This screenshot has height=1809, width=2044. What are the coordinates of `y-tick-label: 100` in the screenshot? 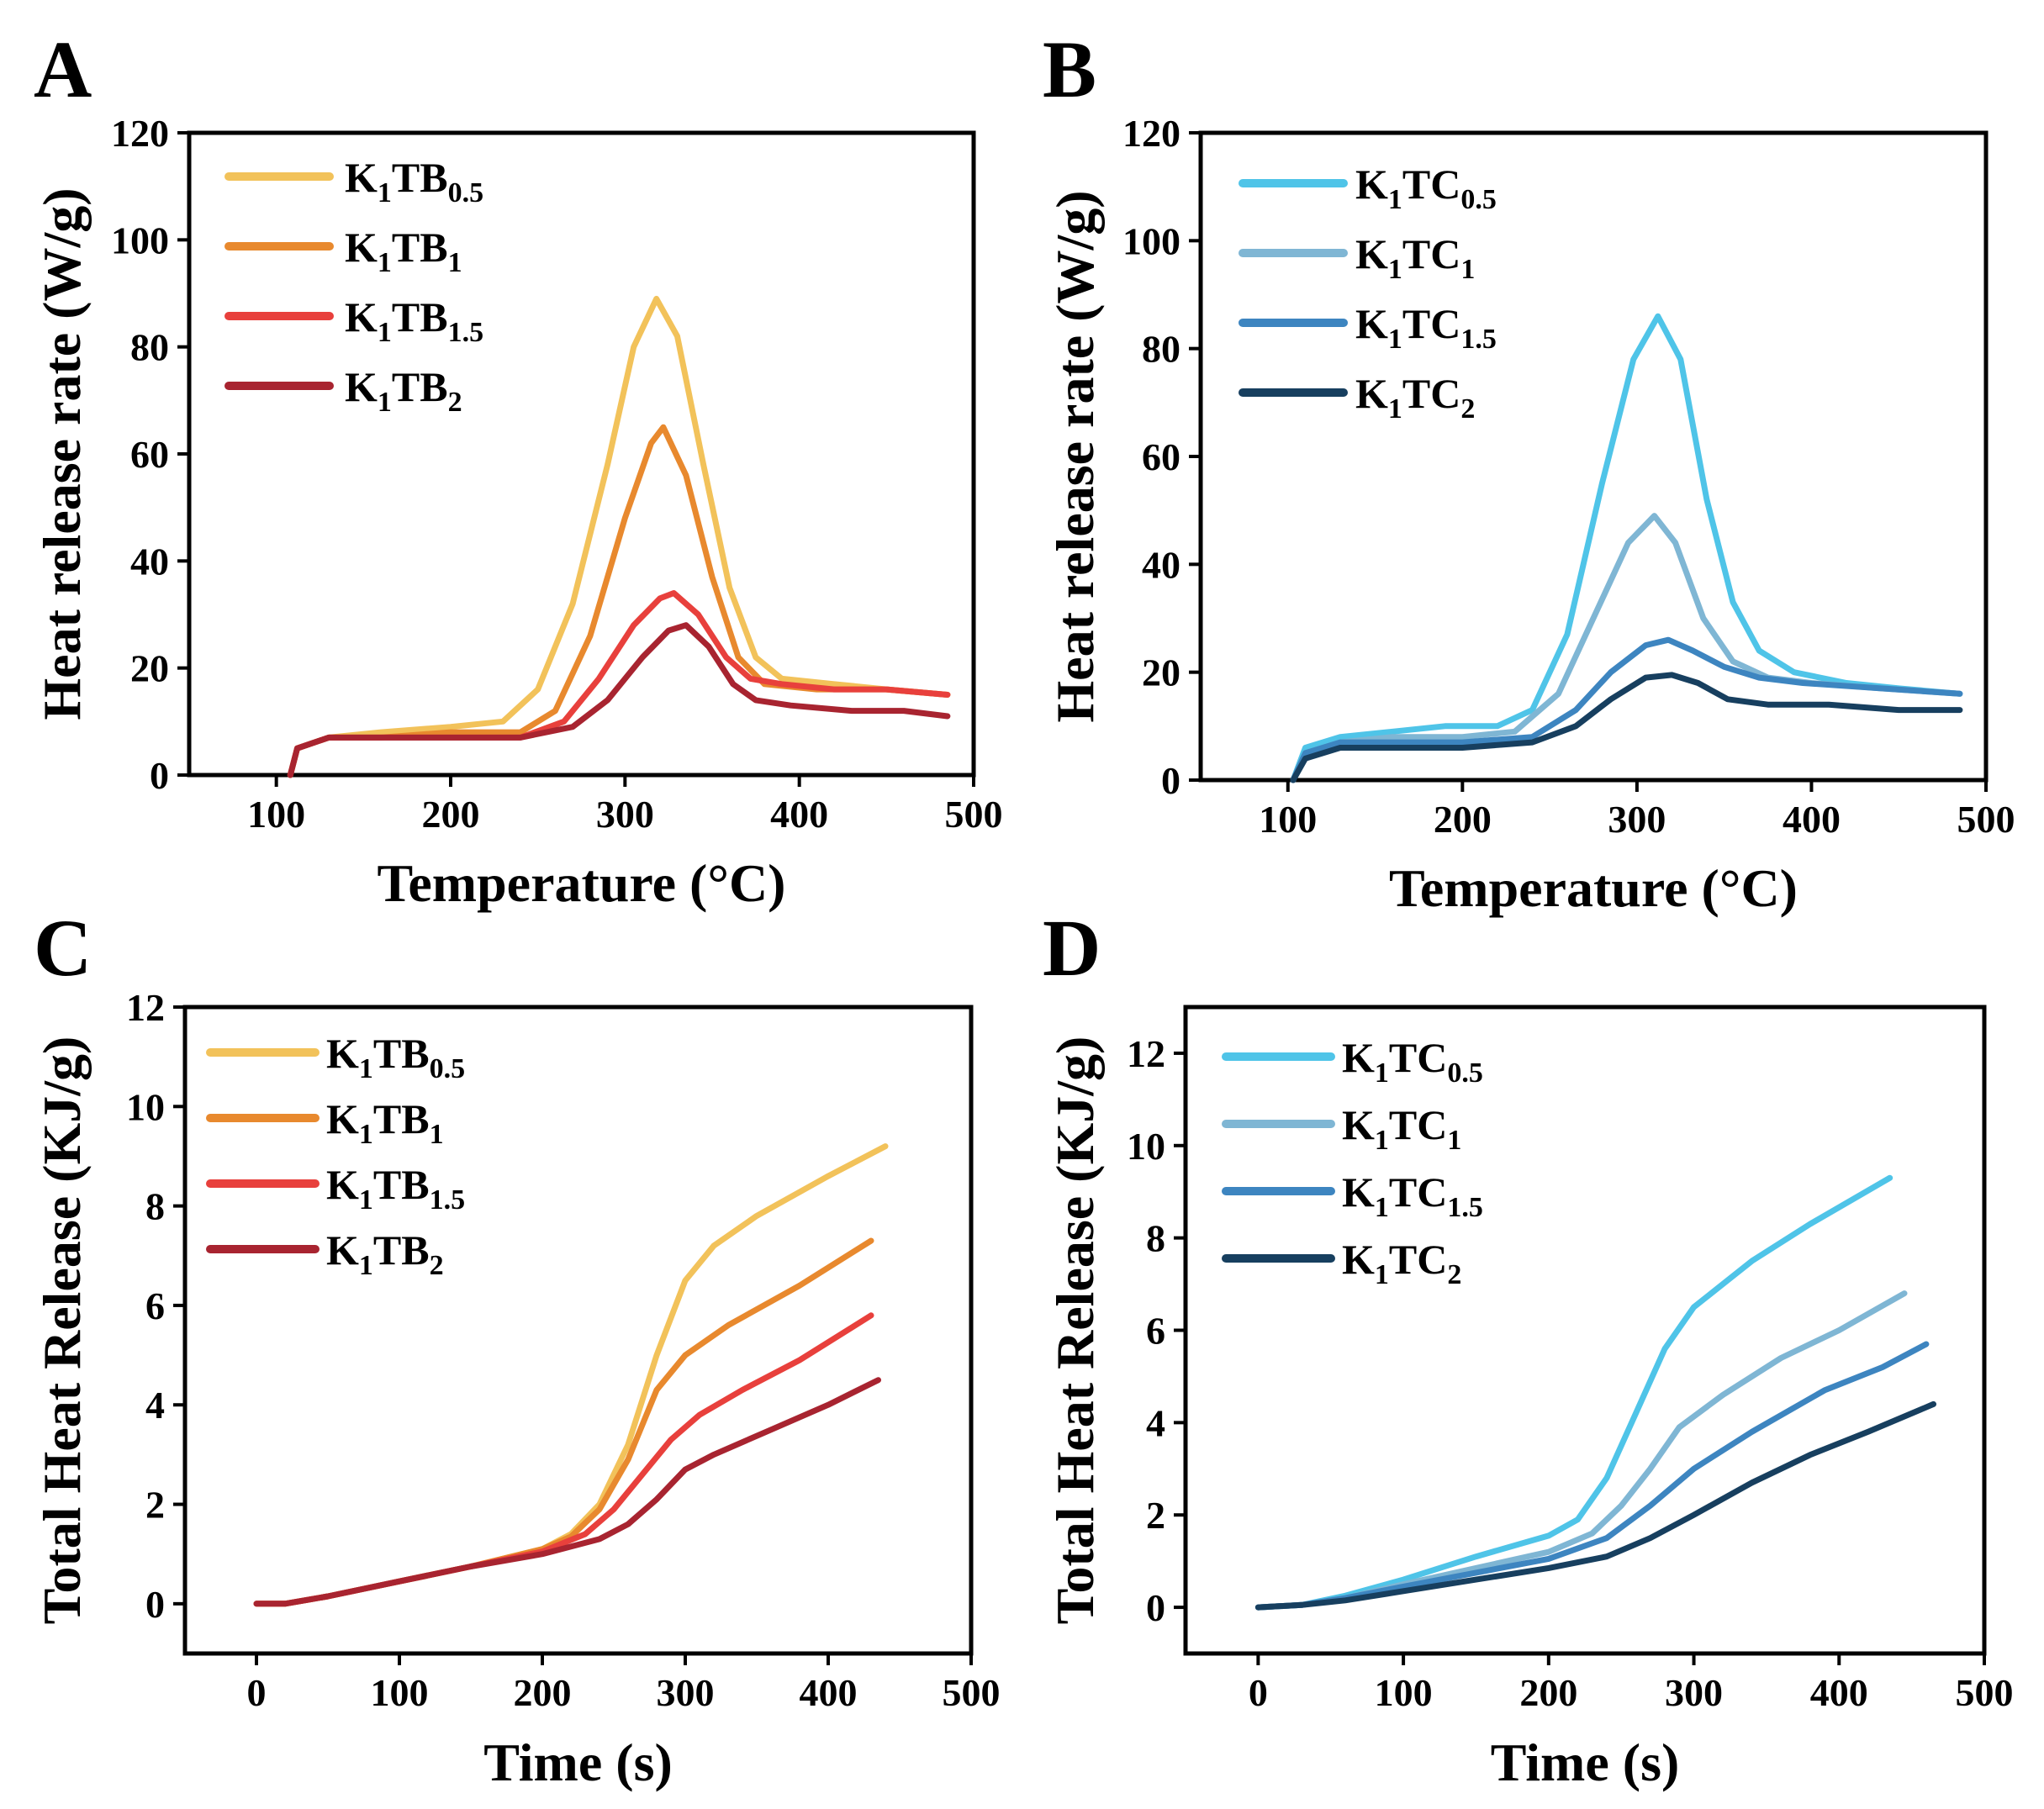 It's located at (140, 240).